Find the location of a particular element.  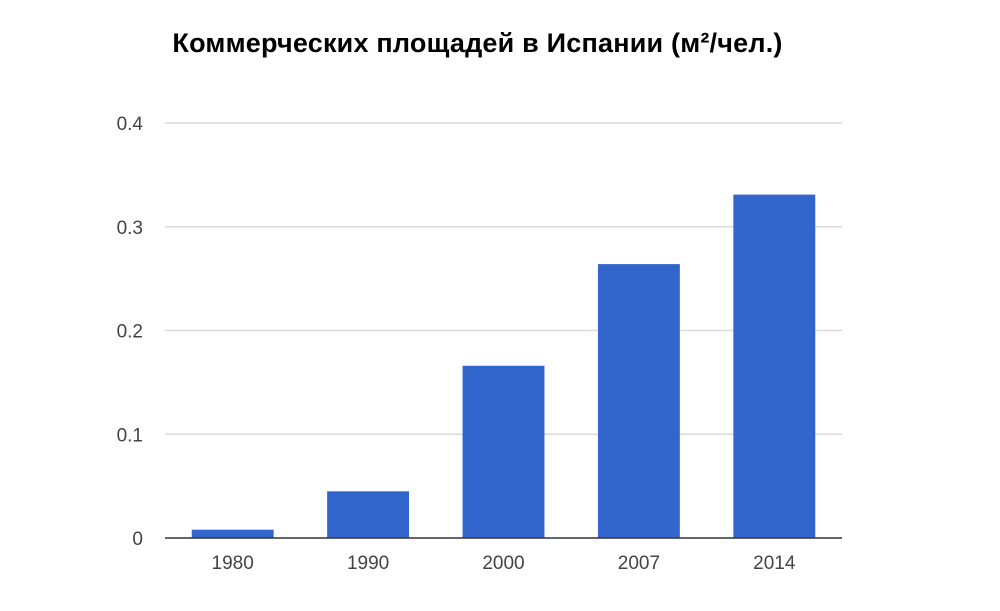

x-tick-label: 2007 is located at coordinates (639, 563).